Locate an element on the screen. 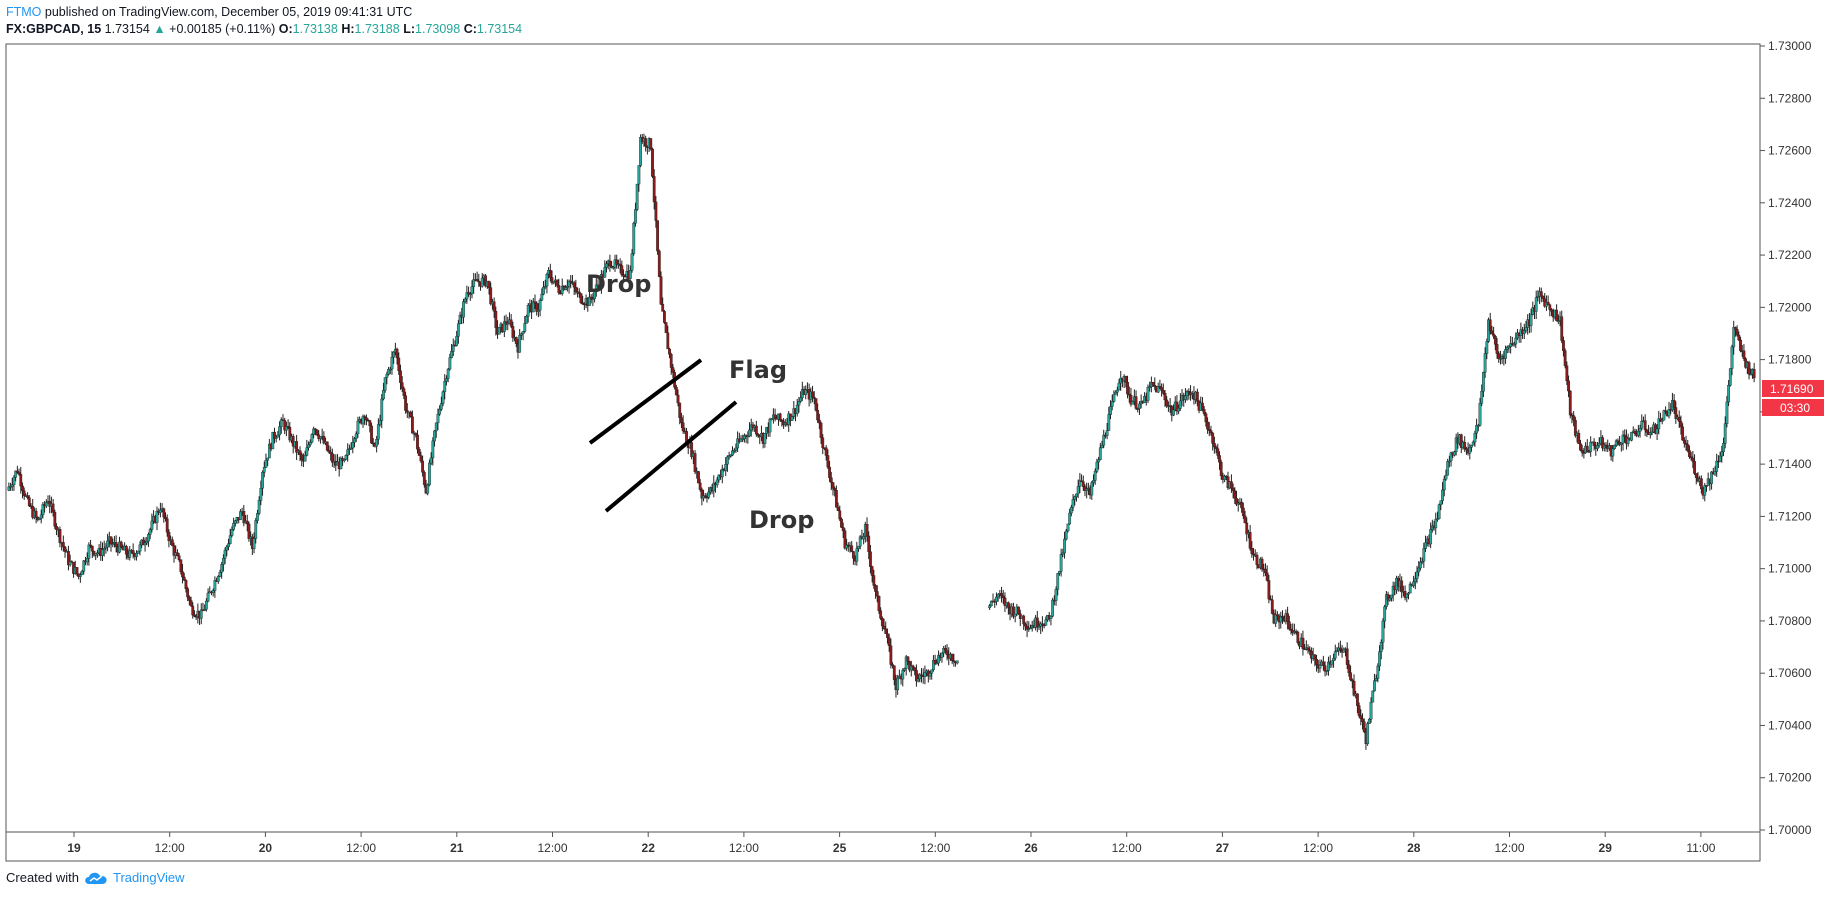  low-label: L: is located at coordinates (409, 29).